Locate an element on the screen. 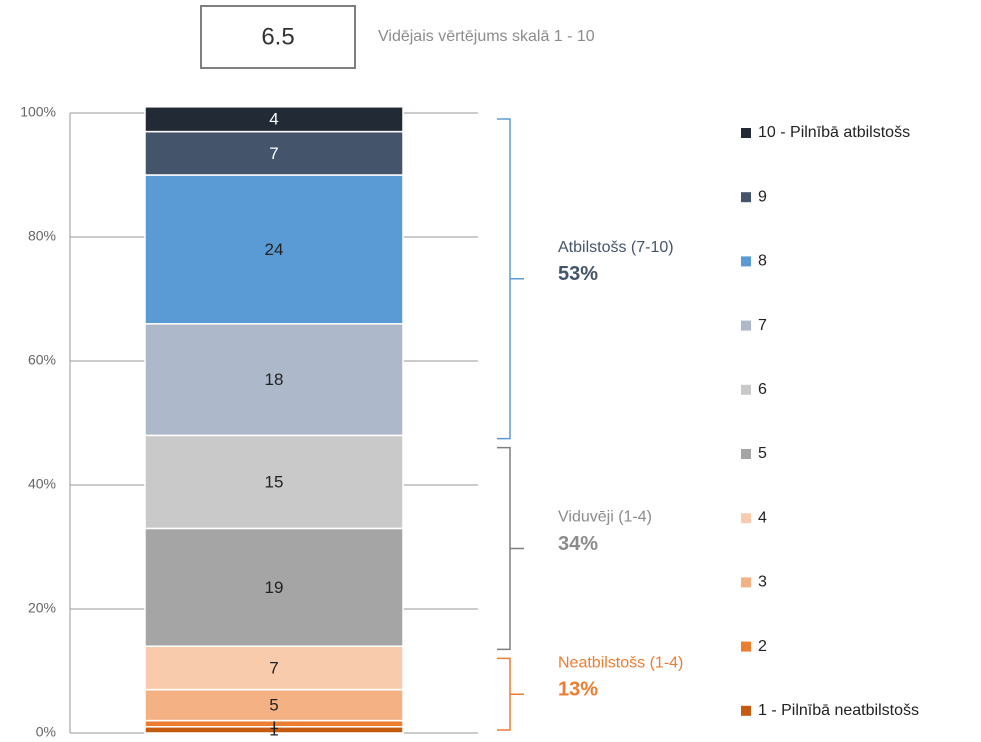 Image resolution: width=981 pixels, height=742 pixels. legend-label: 9 is located at coordinates (762, 196).